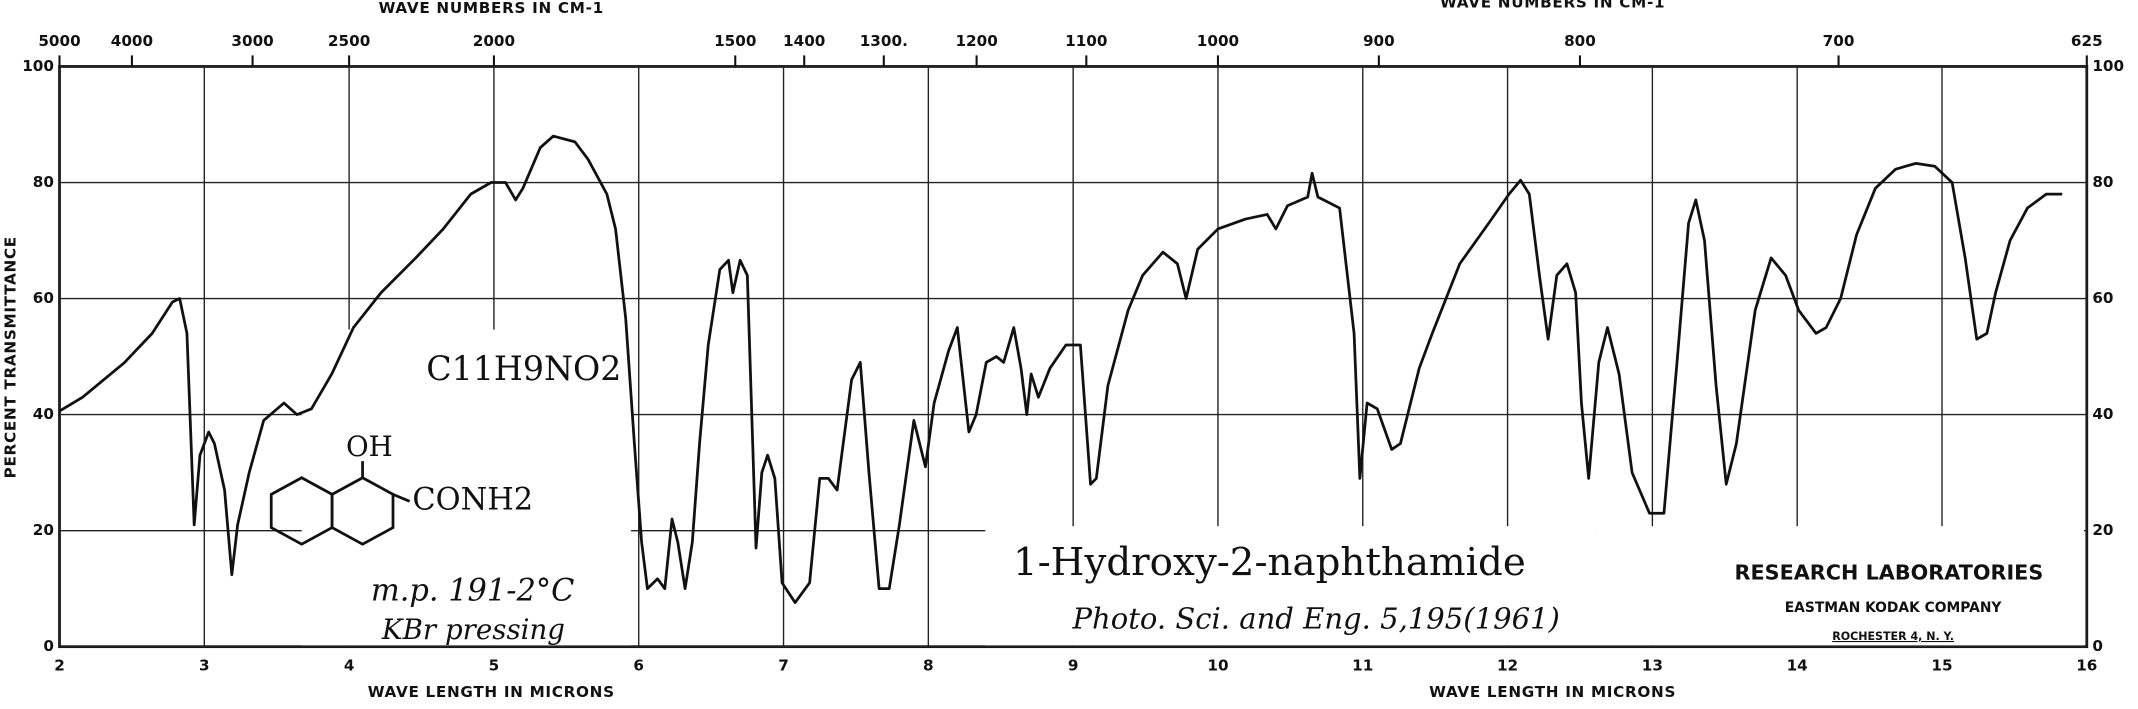  Describe the element at coordinates (1362, 666) in the screenshot. I see `x-tick-label: 11` at that location.